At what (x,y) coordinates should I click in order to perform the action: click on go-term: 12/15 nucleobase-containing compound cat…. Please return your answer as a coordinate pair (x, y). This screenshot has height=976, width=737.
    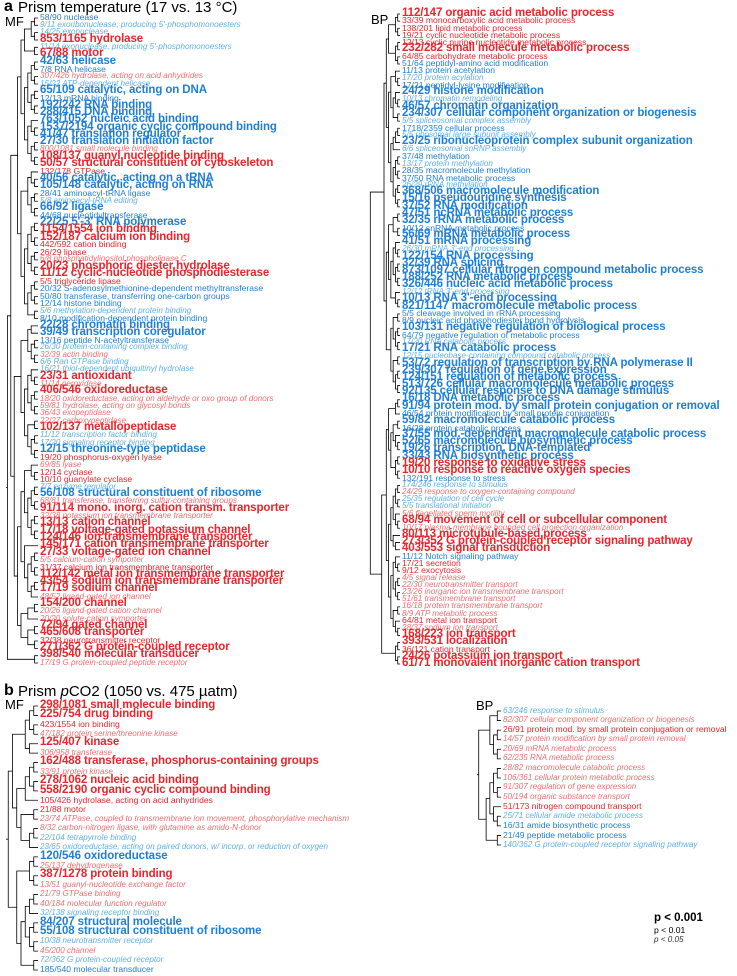
    Looking at the image, I should click on (506, 356).